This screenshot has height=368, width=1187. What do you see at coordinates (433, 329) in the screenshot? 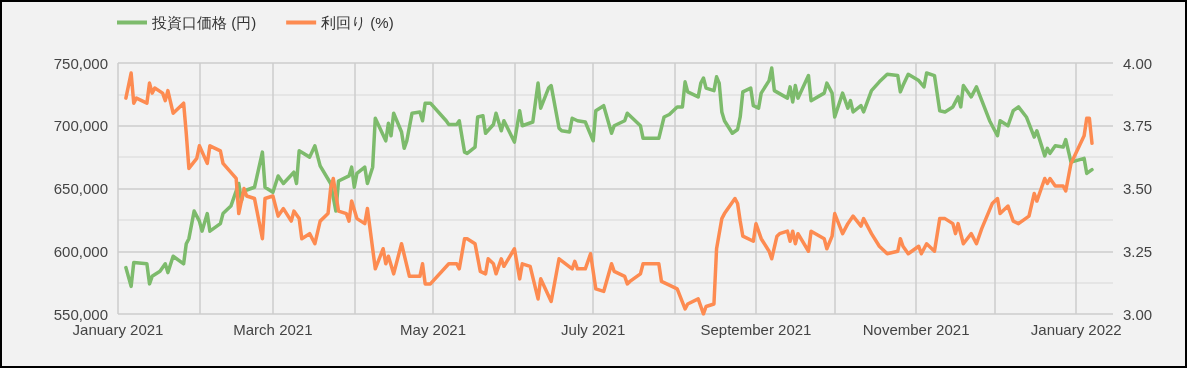
I see `x-tick-label: May 2021` at bounding box center [433, 329].